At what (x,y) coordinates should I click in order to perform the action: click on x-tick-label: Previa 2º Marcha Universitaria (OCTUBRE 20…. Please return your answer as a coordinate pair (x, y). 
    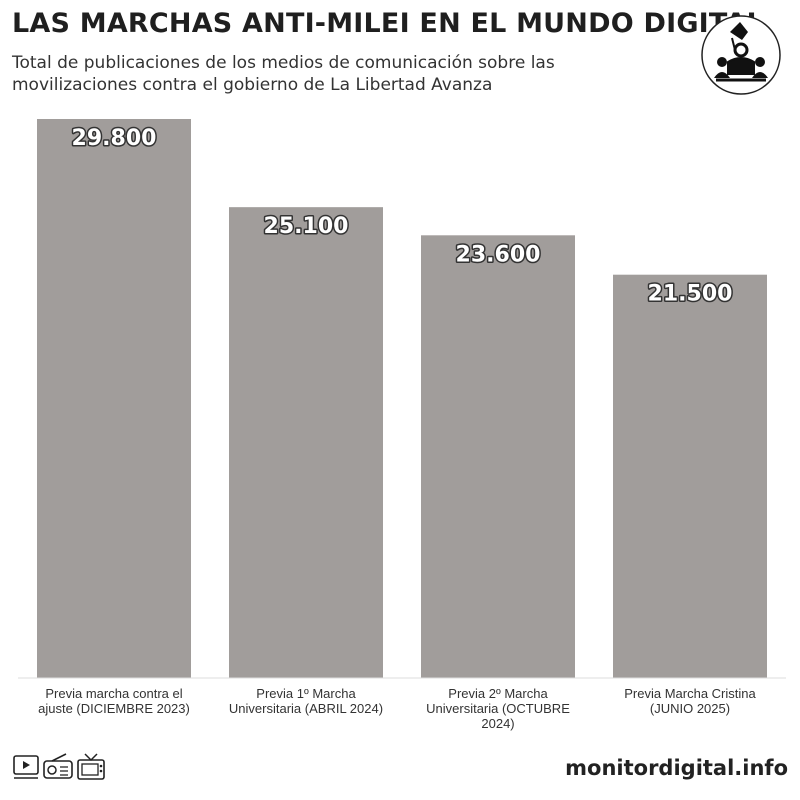
    Looking at the image, I should click on (498, 708).